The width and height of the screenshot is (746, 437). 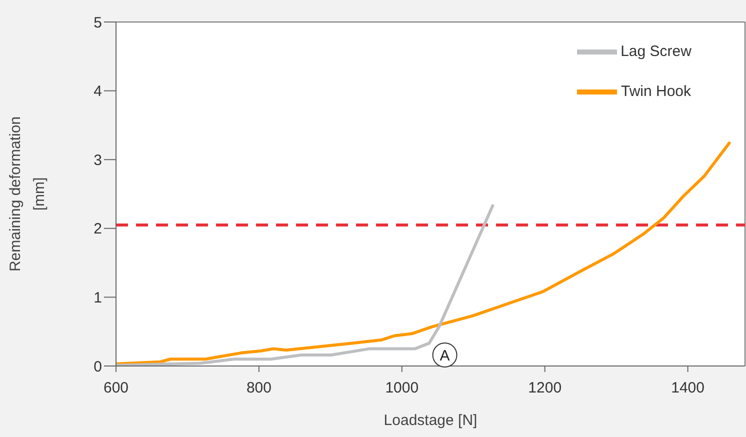 I want to click on y-tick-label: 2, so click(x=98, y=229).